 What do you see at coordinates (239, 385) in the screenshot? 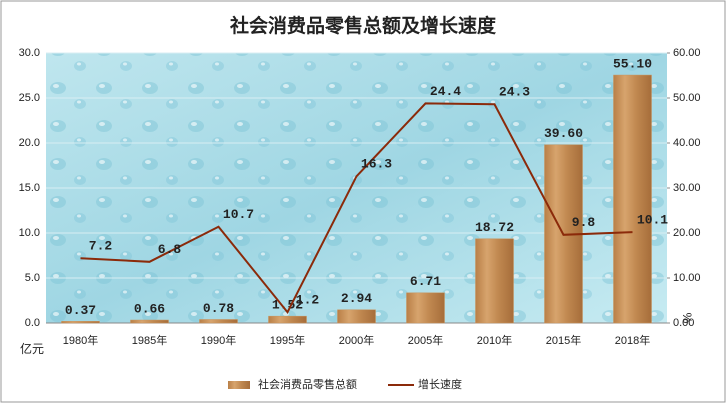
I see `legend-swatch` at bounding box center [239, 385].